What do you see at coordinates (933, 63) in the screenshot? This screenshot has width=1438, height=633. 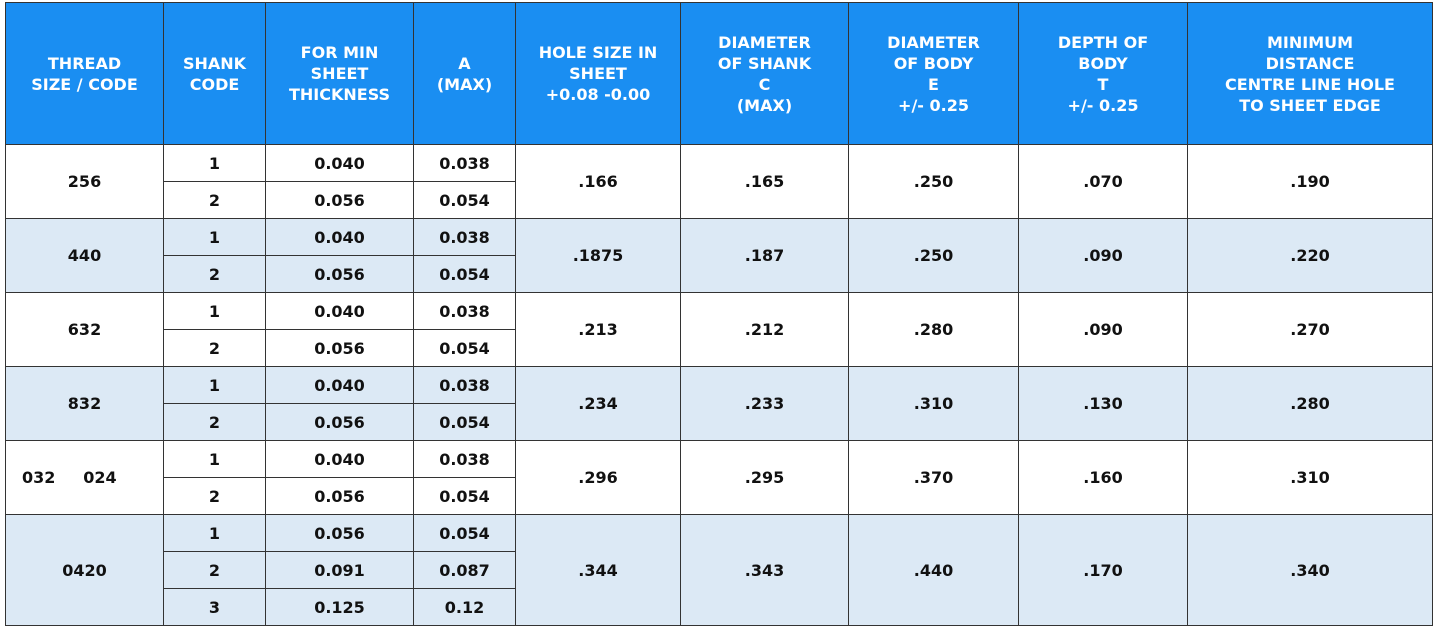 I see `header-line: OF BODY` at bounding box center [933, 63].